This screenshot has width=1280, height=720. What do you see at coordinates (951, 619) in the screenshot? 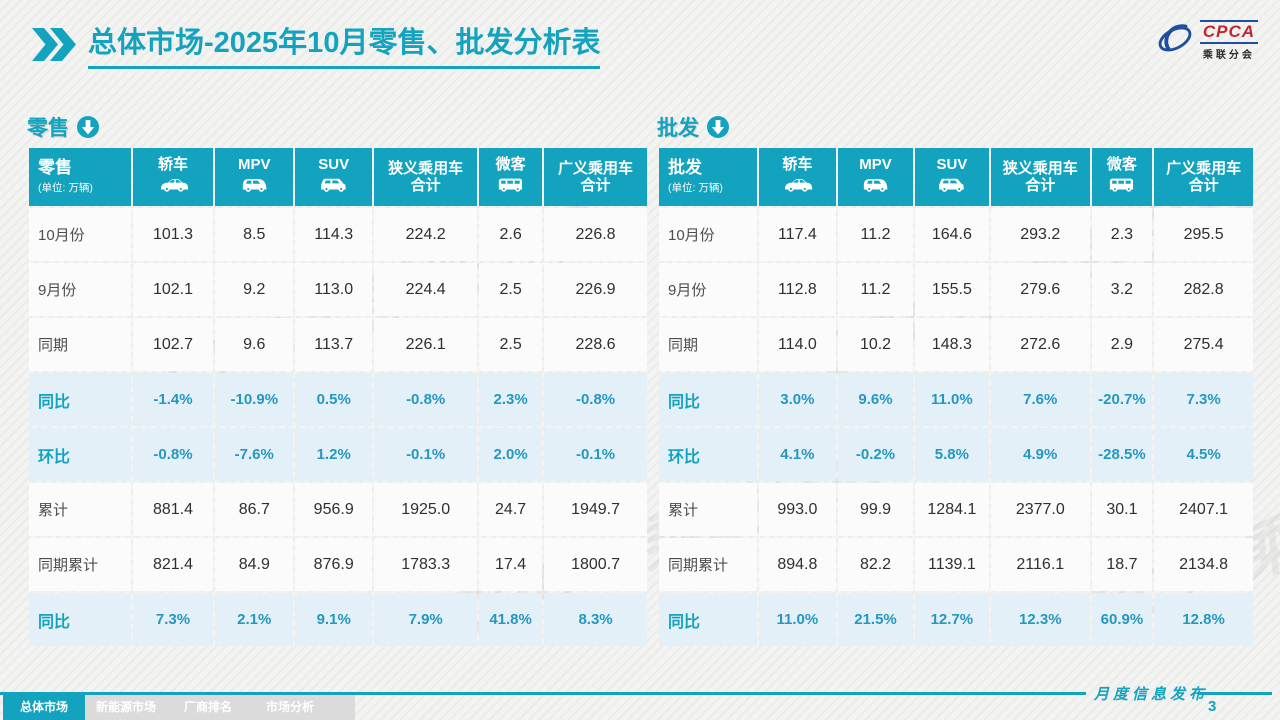
I see `data-cell: 12.7%` at bounding box center [951, 619].